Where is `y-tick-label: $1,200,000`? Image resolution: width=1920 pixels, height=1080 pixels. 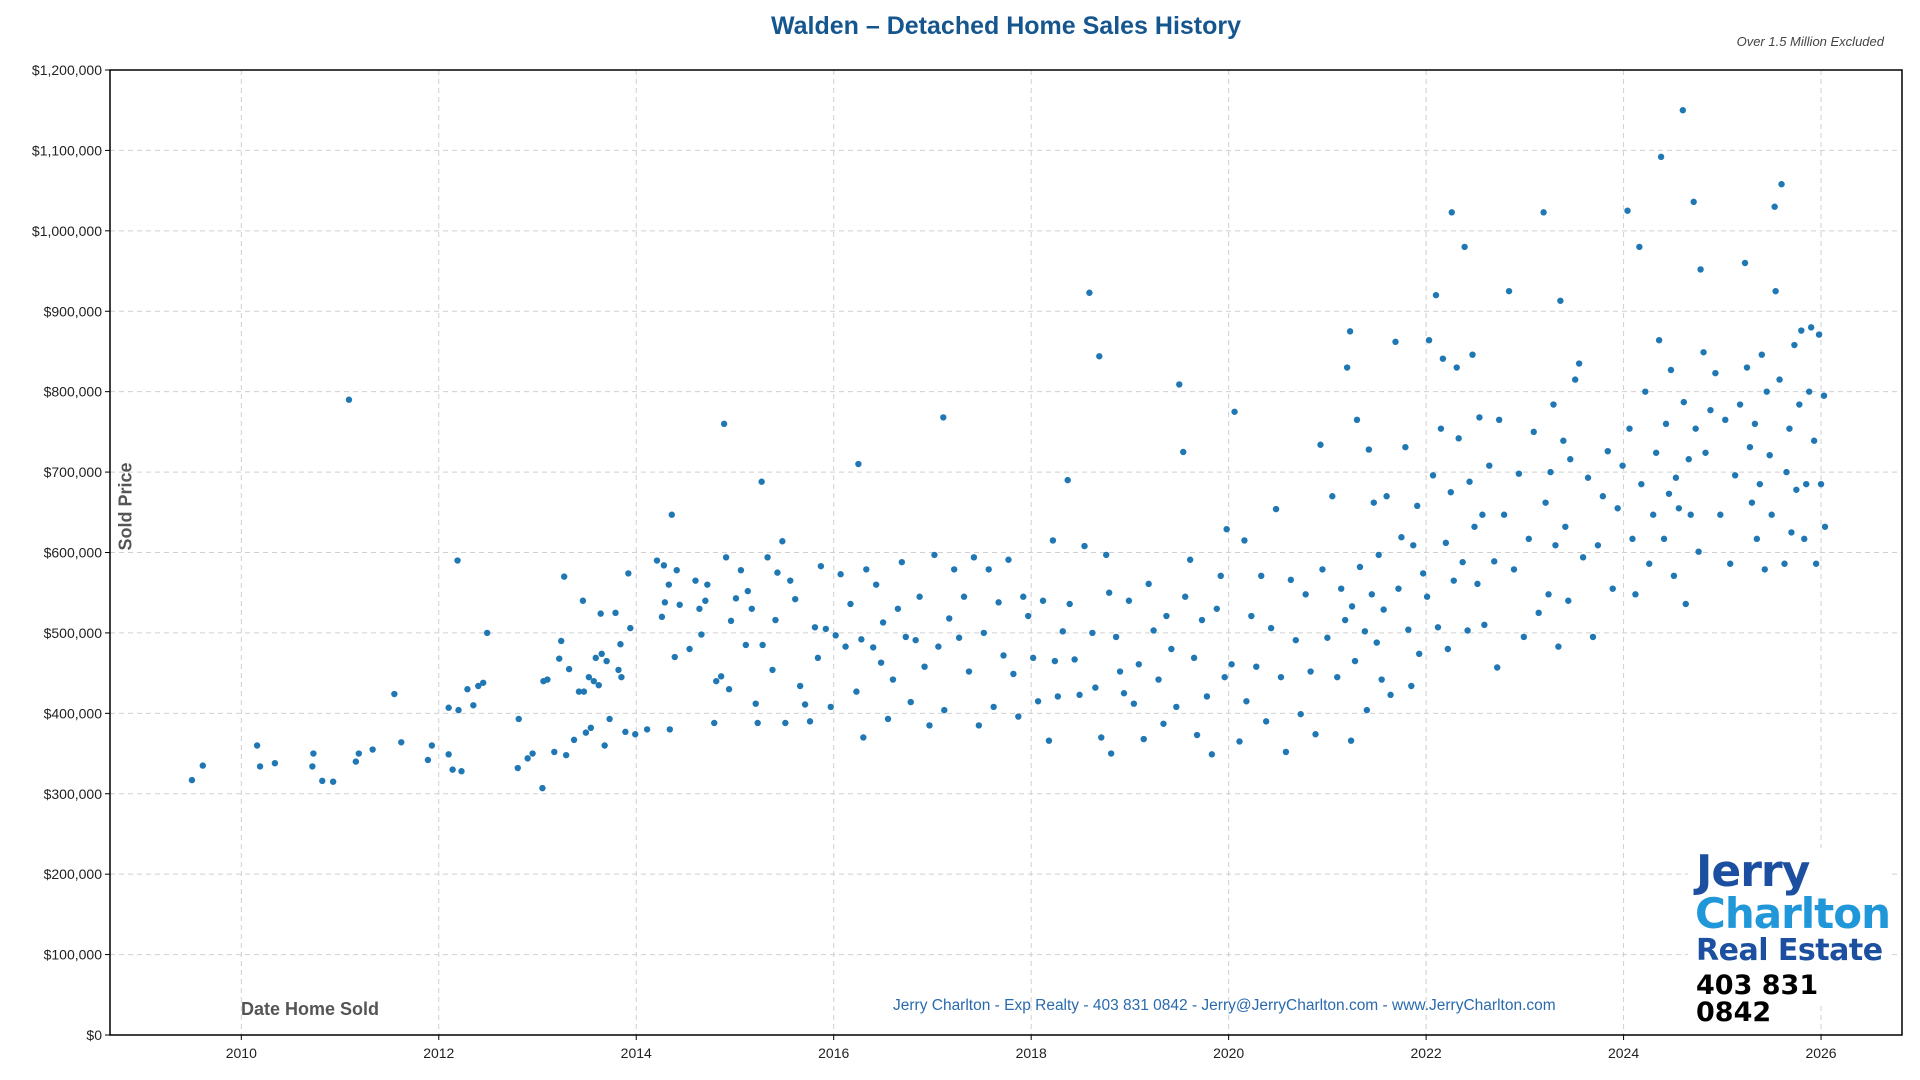 y-tick-label: $1,200,000 is located at coordinates (67, 70).